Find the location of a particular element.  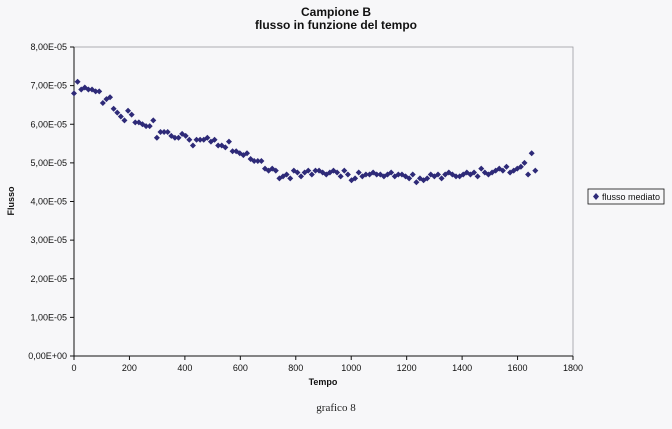

y-tick-label: 5,00E-05 is located at coordinates (48, 163).